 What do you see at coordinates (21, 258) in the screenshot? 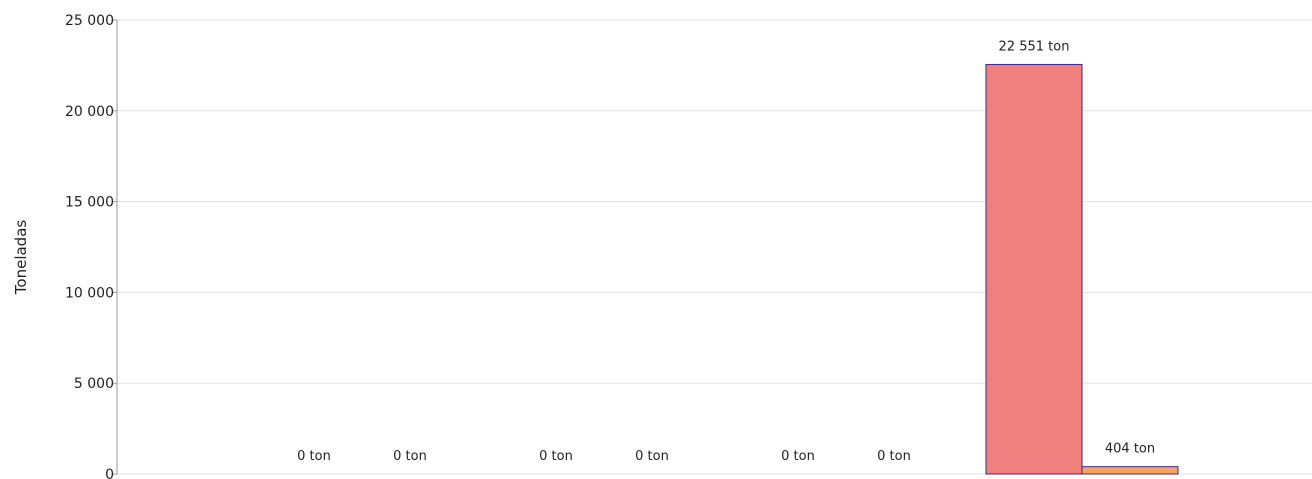
I see `y-axis-title: Toneladas` at bounding box center [21, 258].